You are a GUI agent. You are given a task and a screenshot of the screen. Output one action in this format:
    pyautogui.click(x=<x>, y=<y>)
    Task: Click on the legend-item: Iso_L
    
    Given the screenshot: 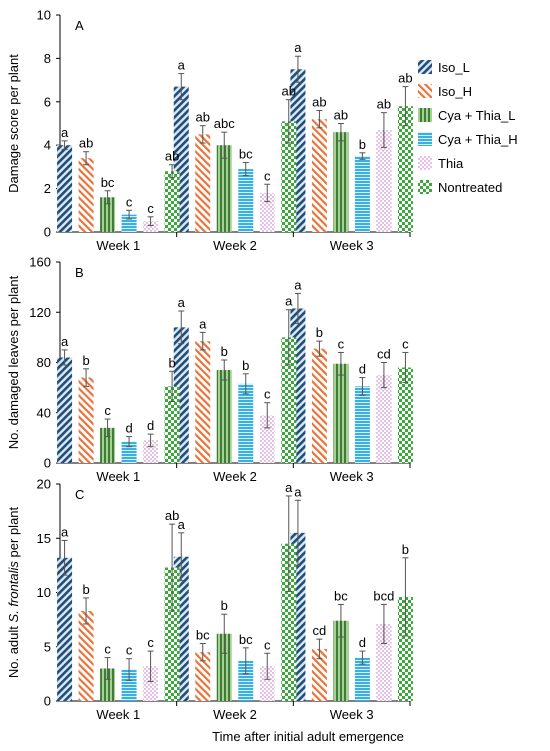 What is the action you would take?
    pyautogui.click(x=444, y=67)
    